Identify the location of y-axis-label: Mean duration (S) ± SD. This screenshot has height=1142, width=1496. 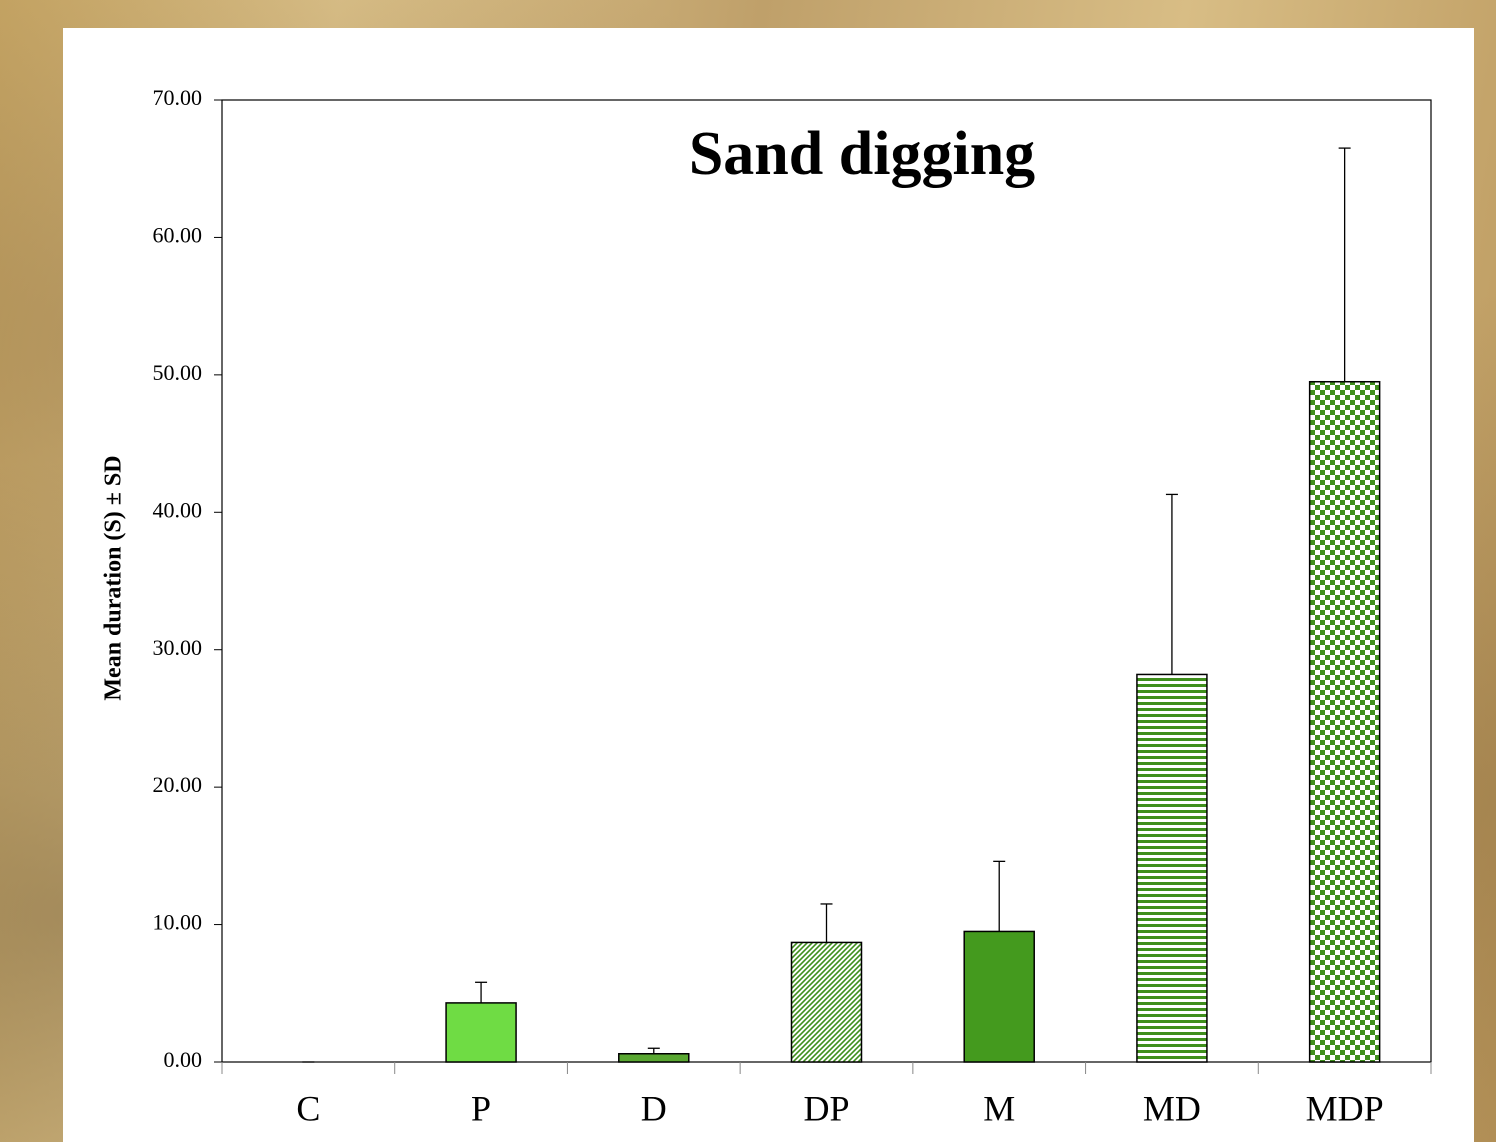
(114, 577).